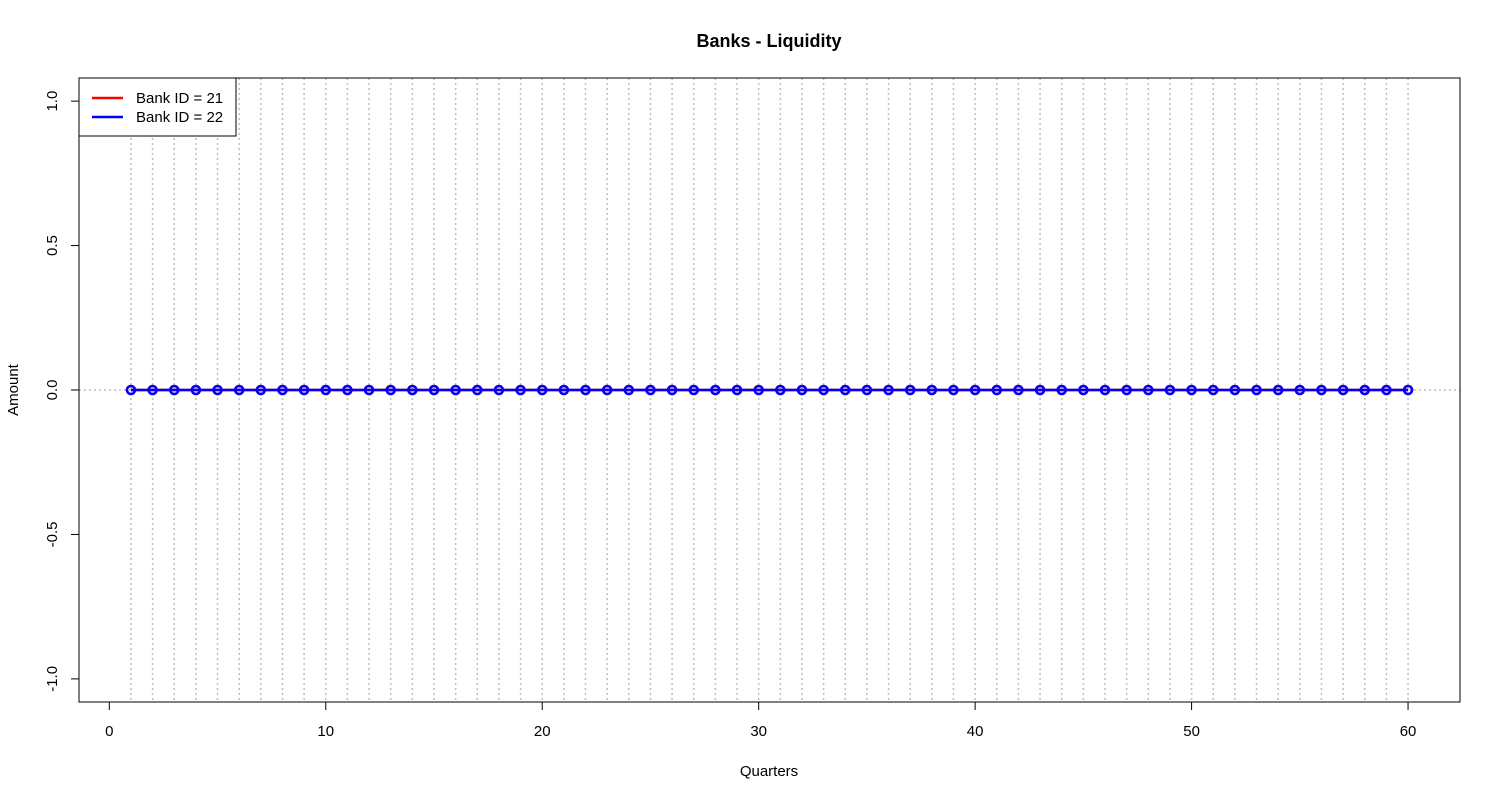  What do you see at coordinates (52, 390) in the screenshot?
I see `y-tick-label-2: 0.0` at bounding box center [52, 390].